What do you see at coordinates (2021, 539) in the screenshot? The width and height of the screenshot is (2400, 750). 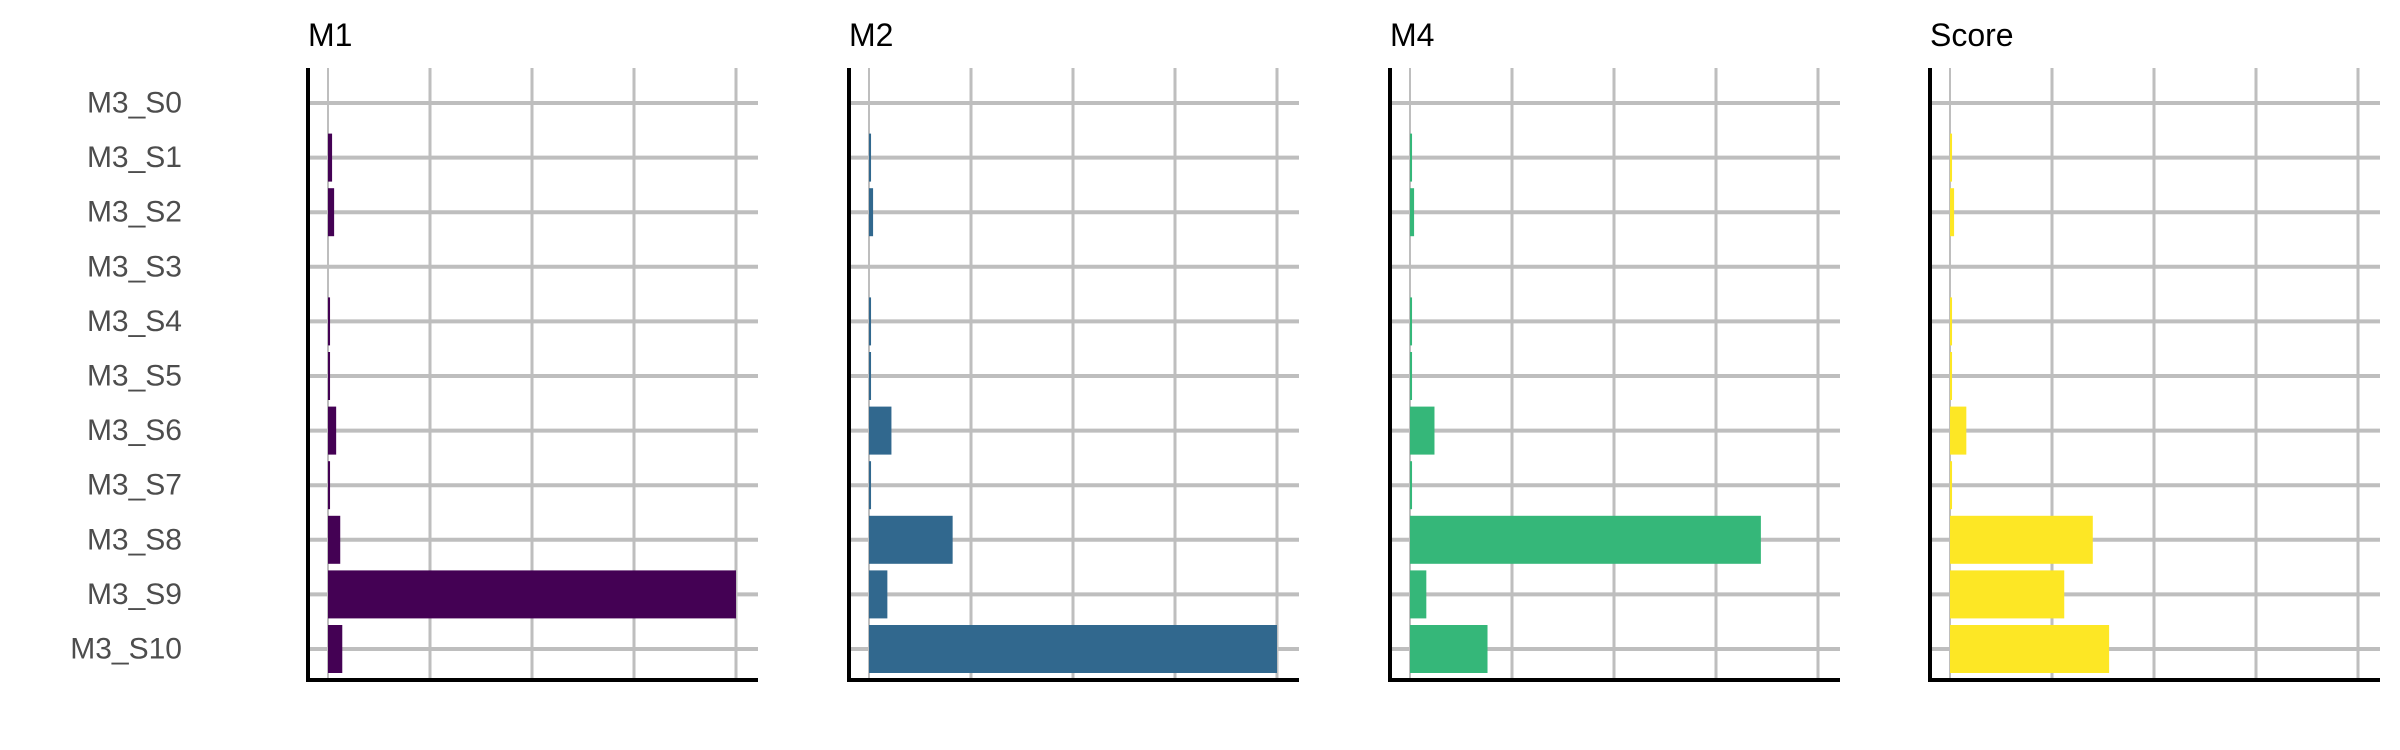 I see `bar-score-m3_s8` at bounding box center [2021, 539].